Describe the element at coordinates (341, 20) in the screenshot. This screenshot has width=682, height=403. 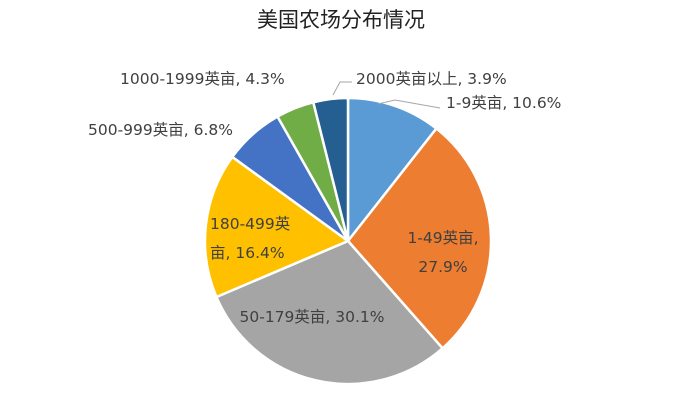
I see `chart-title: 美国农场分布情况` at that location.